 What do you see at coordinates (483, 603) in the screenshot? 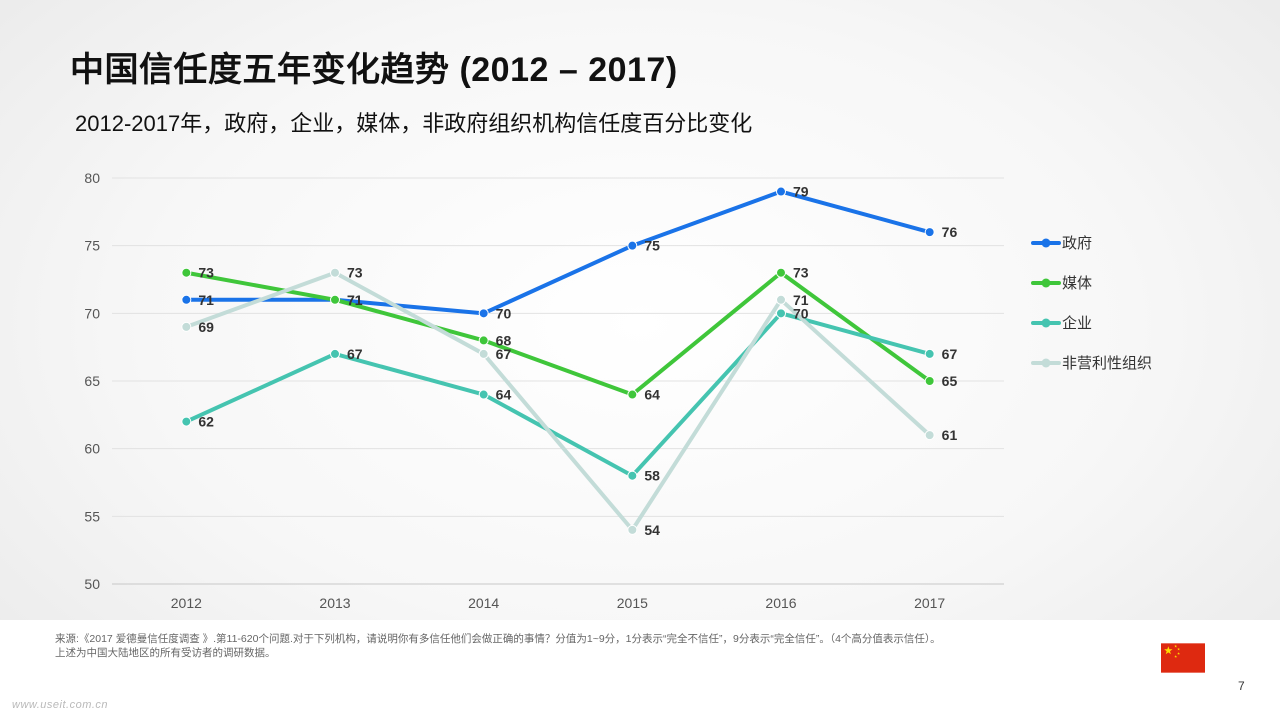
I see `x-tick-label: 2014` at bounding box center [483, 603].